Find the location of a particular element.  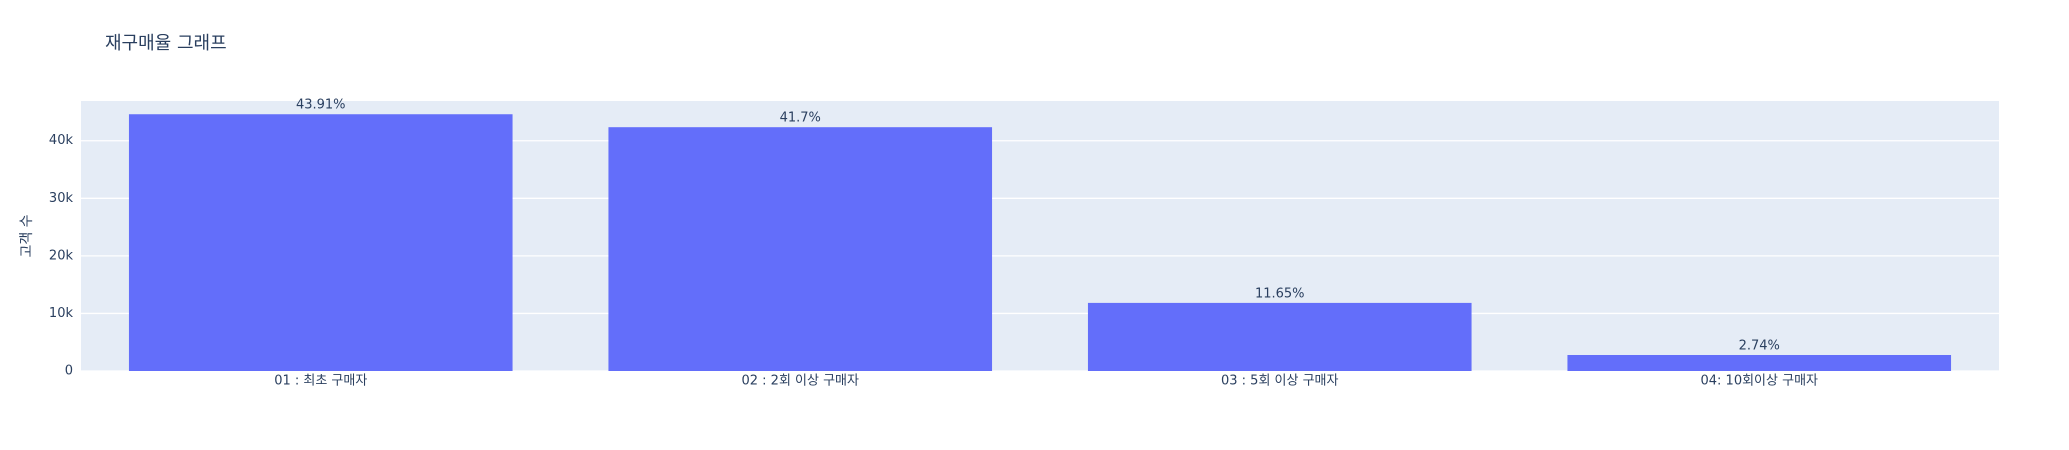

x-tick-label: 04: 10회이상 구매자 is located at coordinates (1760, 381).